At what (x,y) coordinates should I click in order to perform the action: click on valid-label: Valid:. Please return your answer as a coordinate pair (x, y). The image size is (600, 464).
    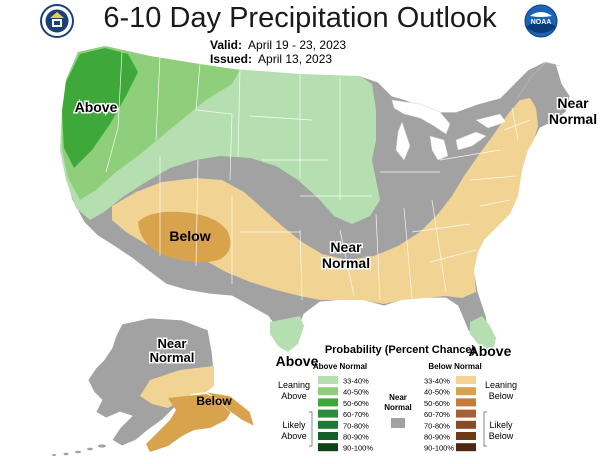
    Looking at the image, I should click on (226, 45).